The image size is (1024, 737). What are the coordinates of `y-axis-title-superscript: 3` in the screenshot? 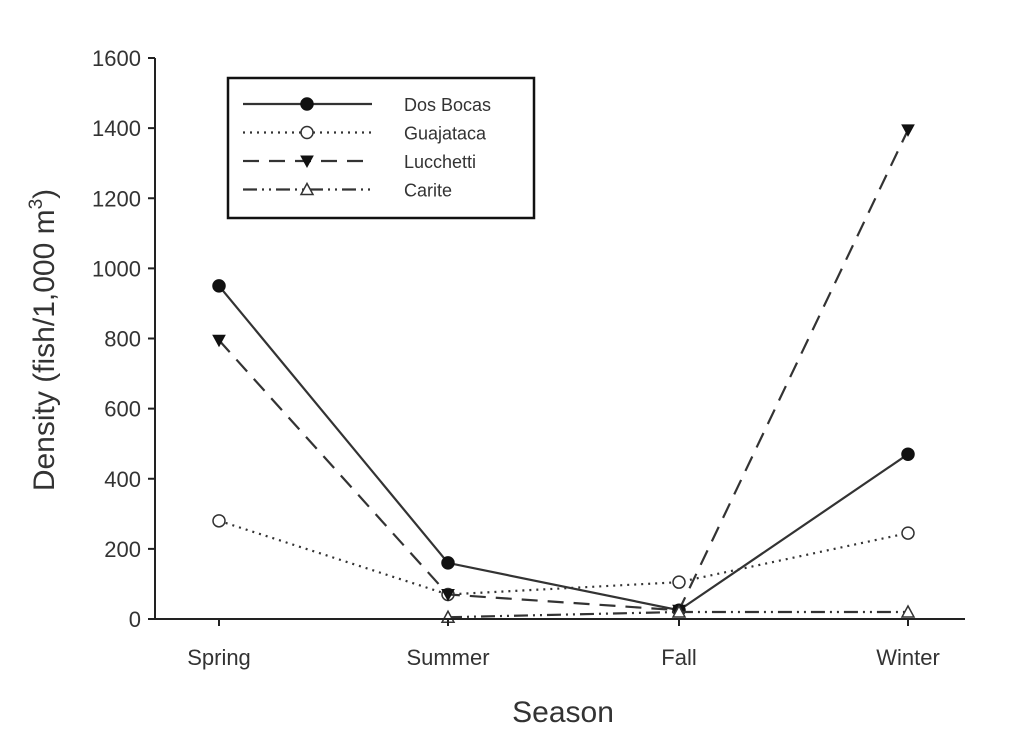 It's located at (36, 204).